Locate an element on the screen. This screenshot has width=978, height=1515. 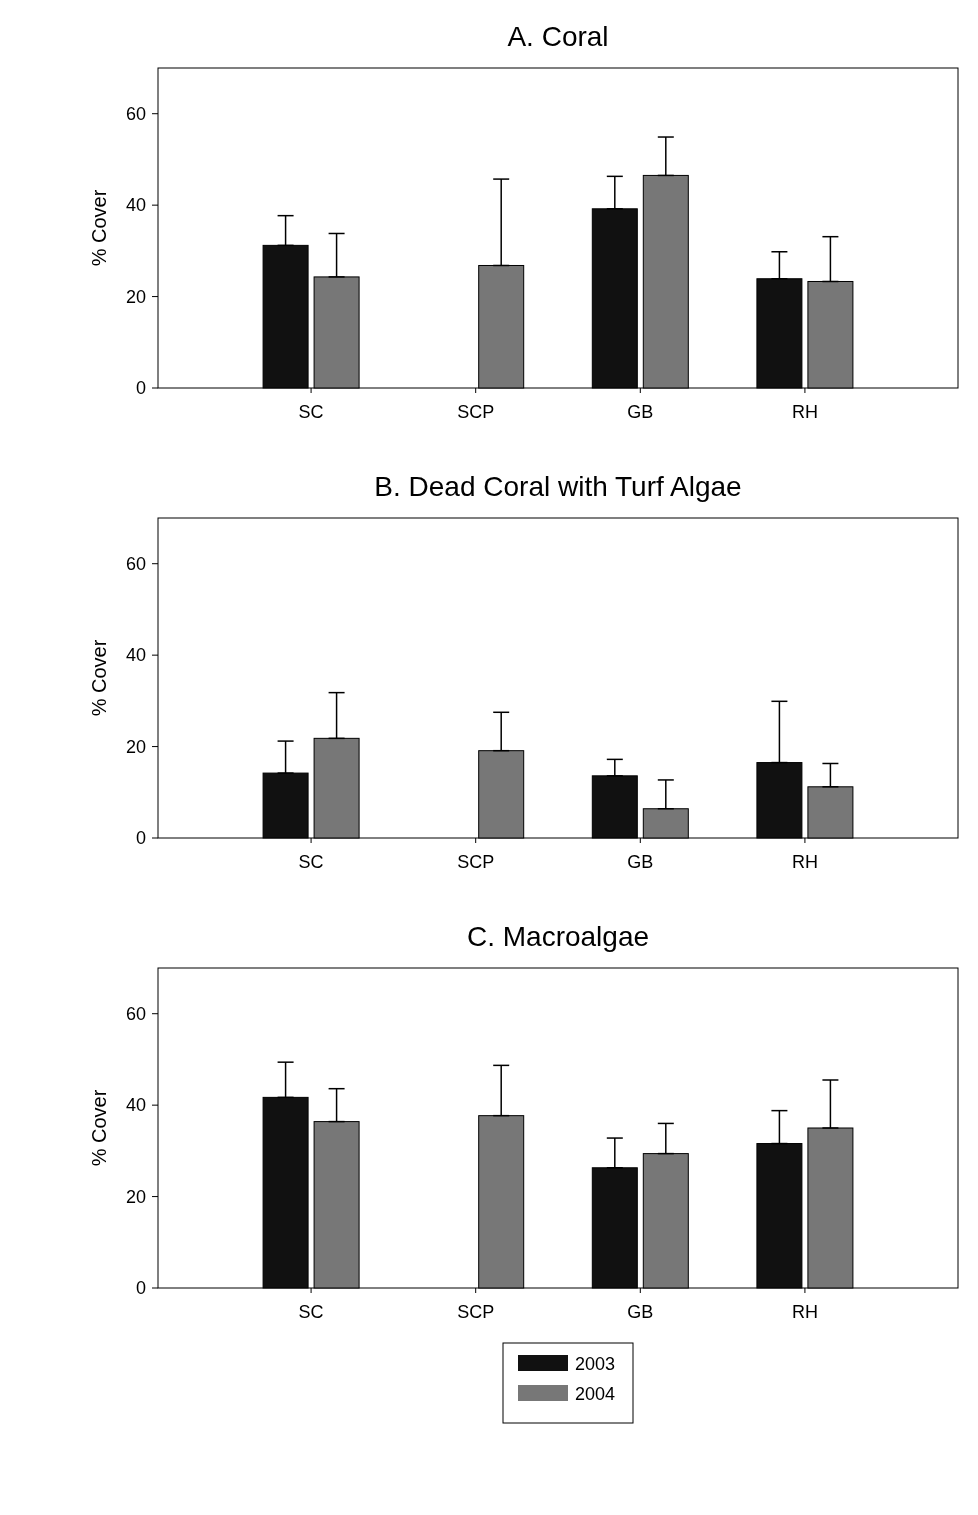
chart-title: A. Coral is located at coordinates (558, 36).